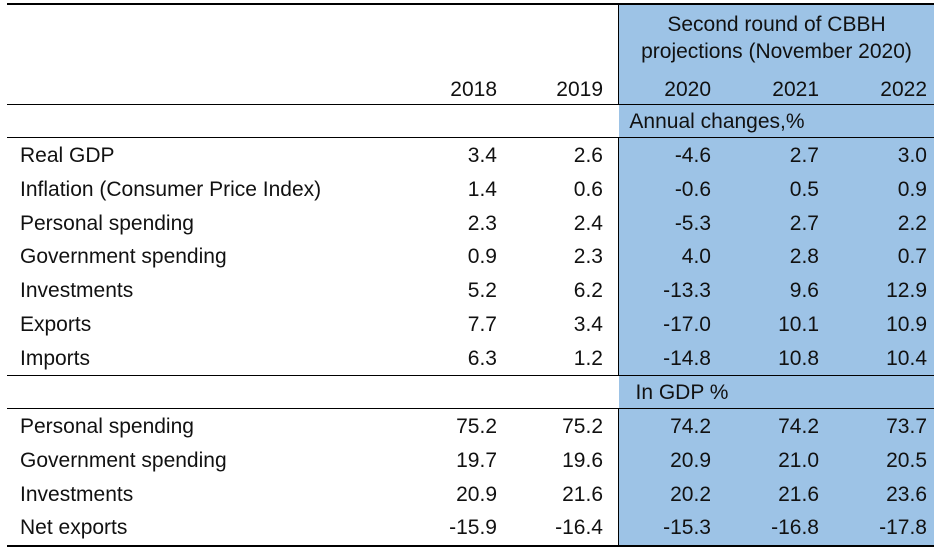 This screenshot has height=549, width=943. What do you see at coordinates (482, 324) in the screenshot?
I see `value-cell: 7.7` at bounding box center [482, 324].